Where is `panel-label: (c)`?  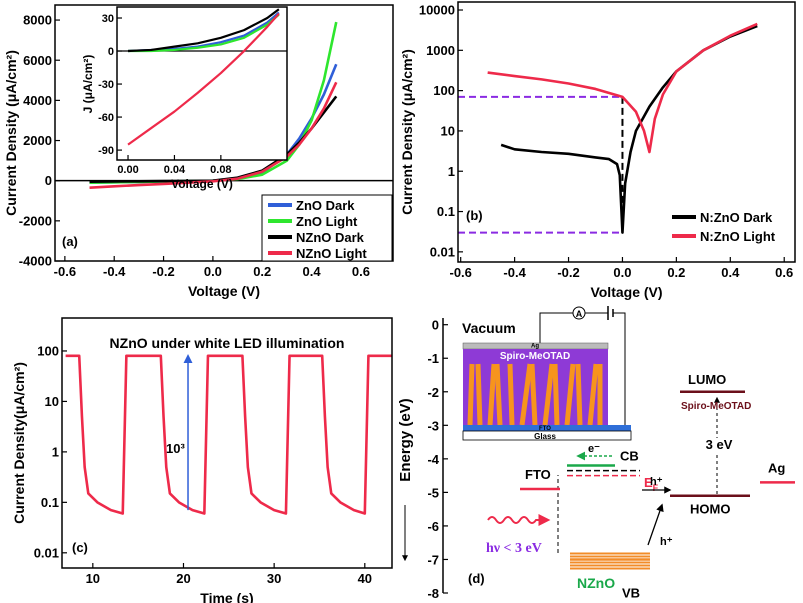 panel-label: (c) is located at coordinates (80, 547).